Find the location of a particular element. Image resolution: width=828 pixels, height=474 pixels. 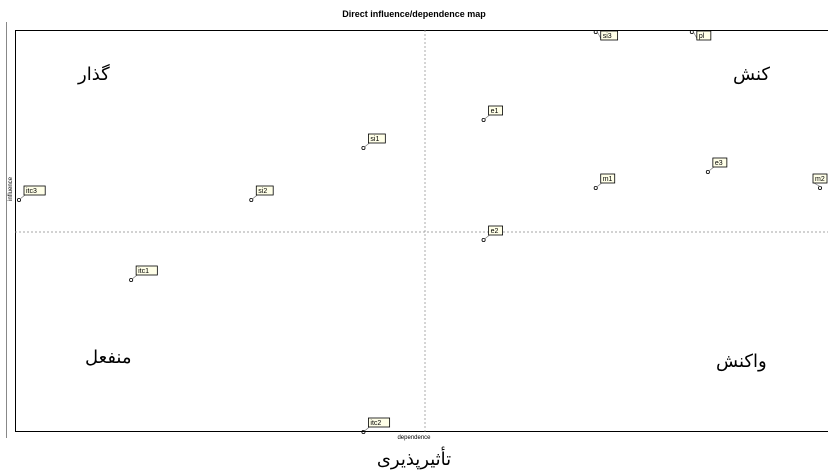

quadrant-label-top-right: کنش is located at coordinates (751, 74).